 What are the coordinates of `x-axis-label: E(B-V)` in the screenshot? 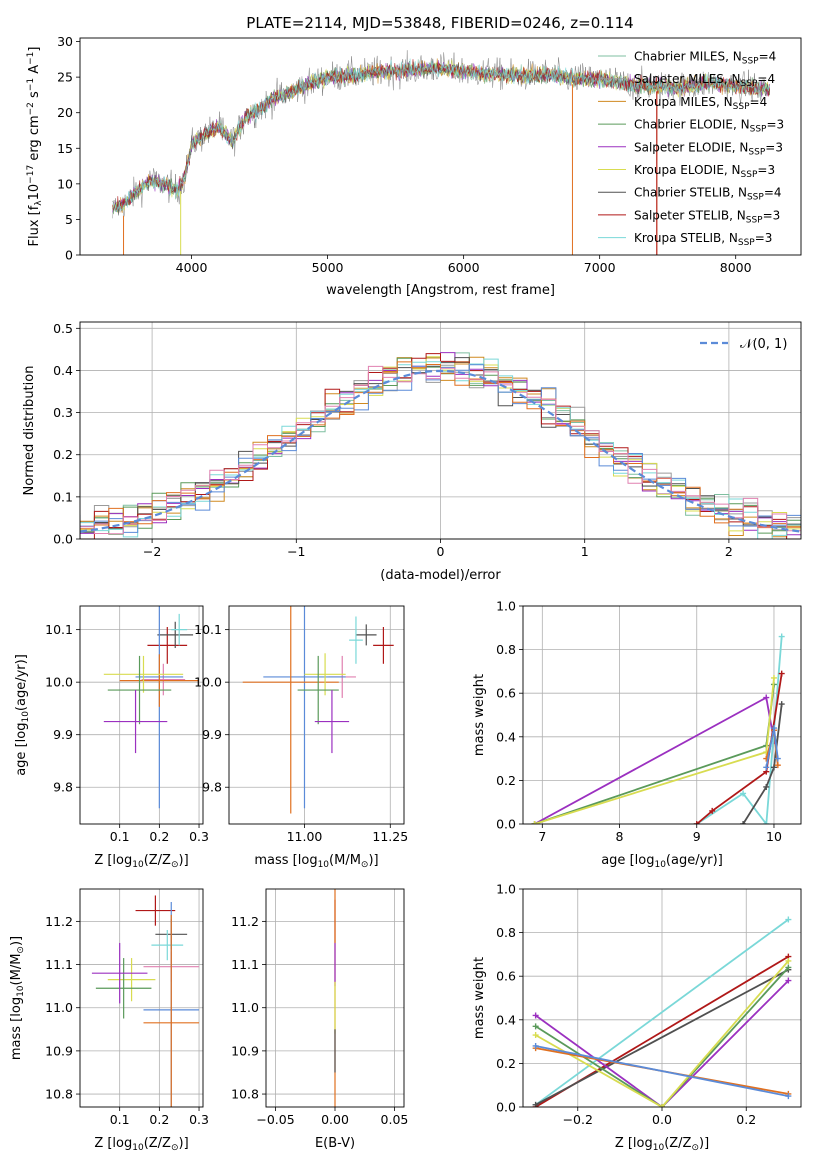 It's located at (335, 1143).